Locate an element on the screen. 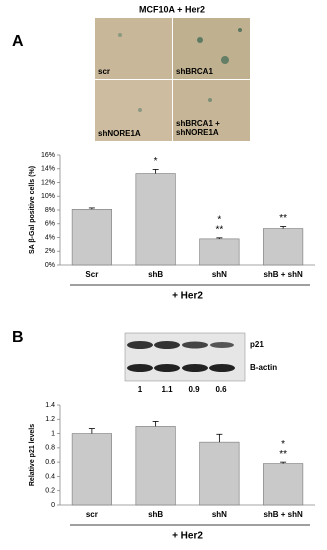 The height and width of the screenshot is (550, 327). y-tick-label: 10% is located at coordinates (48, 196).